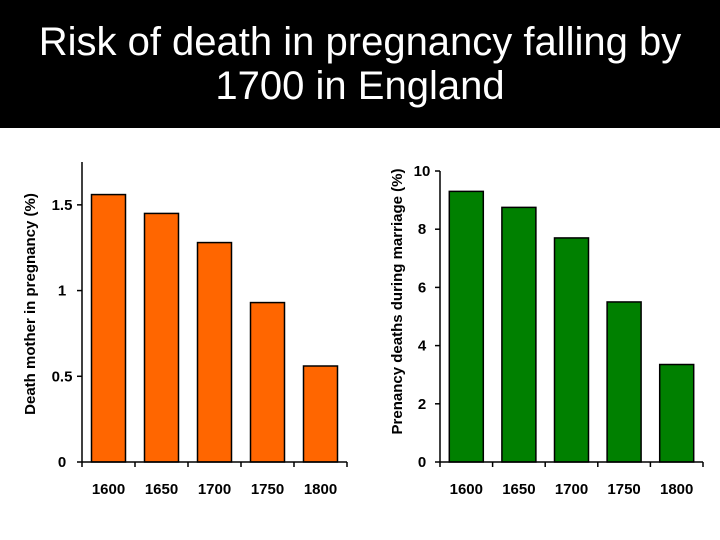 This screenshot has width=720, height=540. Describe the element at coordinates (360, 86) in the screenshot. I see `slide-title-line-2: 1700 in England` at that location.